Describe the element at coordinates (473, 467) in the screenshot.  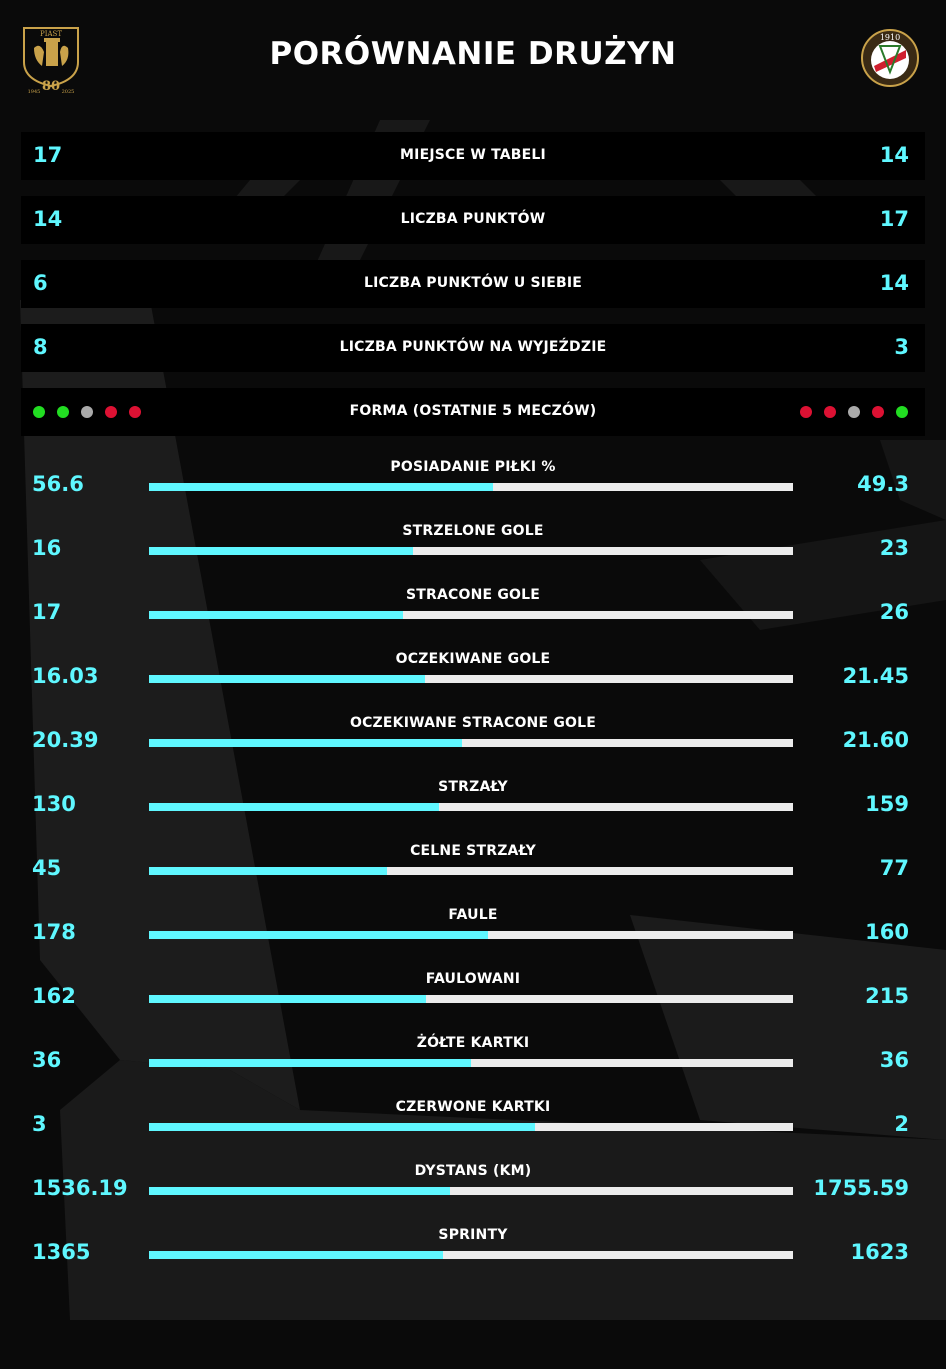
I see `stat-label: POSIADANIE PIŁKI %` at that location.